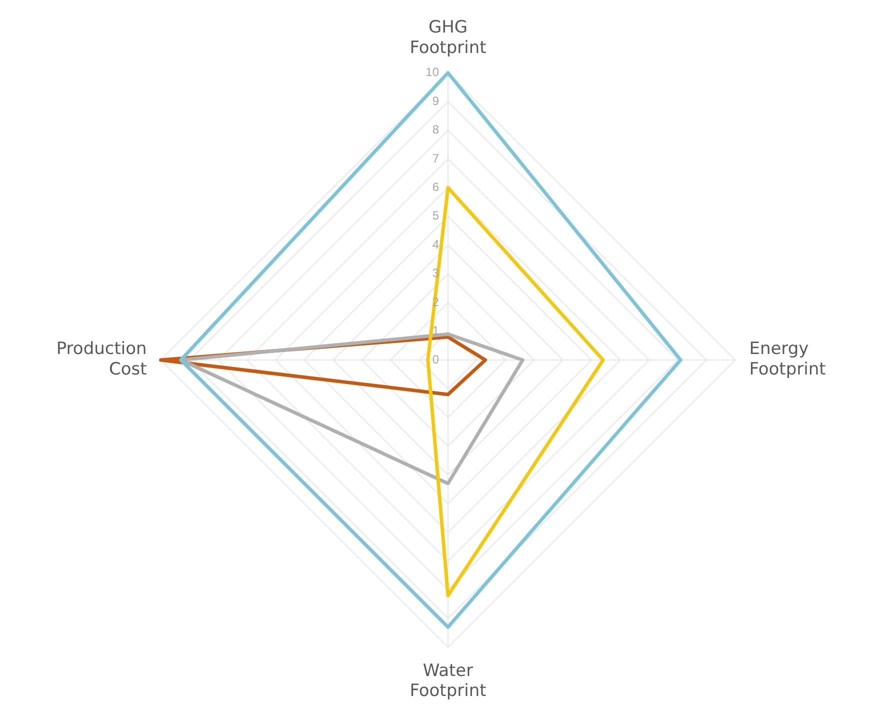 This screenshot has width=884, height=721. I want to click on y-tick-label: 8, so click(436, 129).